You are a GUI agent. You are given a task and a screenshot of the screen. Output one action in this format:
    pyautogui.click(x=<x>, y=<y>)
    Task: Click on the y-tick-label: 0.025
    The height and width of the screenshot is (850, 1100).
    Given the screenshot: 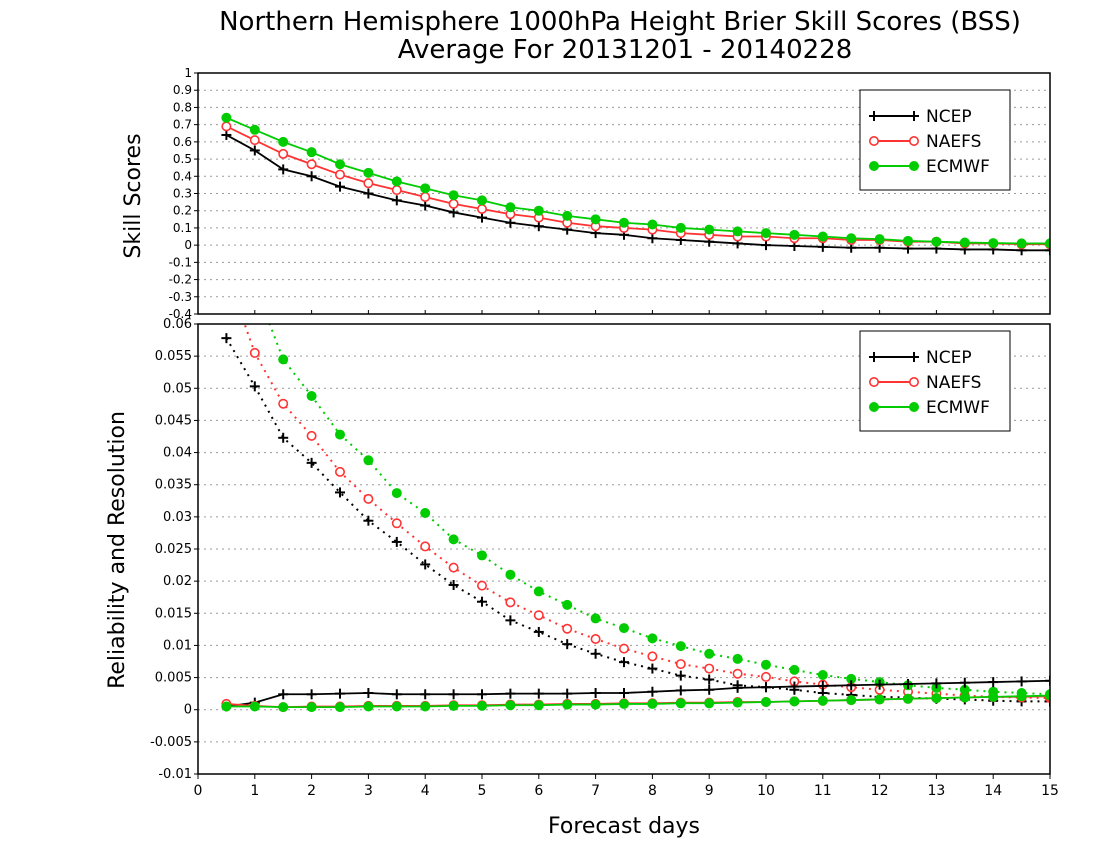 What is the action you would take?
    pyautogui.click(x=173, y=549)
    